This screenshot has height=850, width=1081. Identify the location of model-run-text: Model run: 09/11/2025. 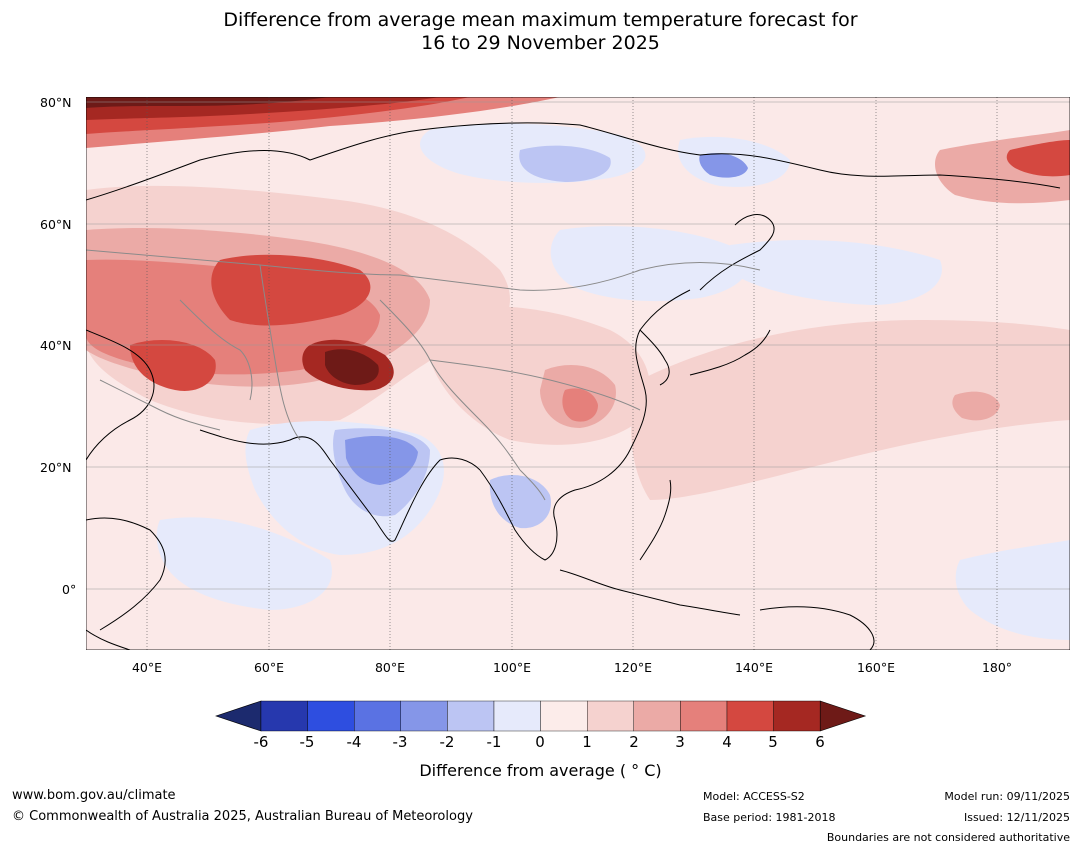
(1007, 796).